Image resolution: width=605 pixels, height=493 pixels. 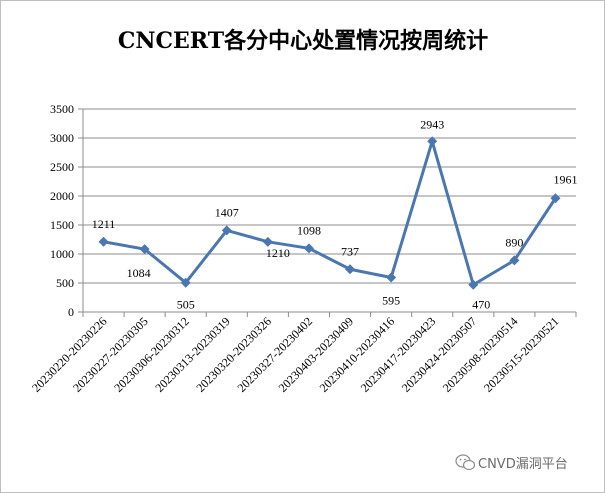 I want to click on x-tick-label: 20230306-20230312, so click(x=151, y=354).